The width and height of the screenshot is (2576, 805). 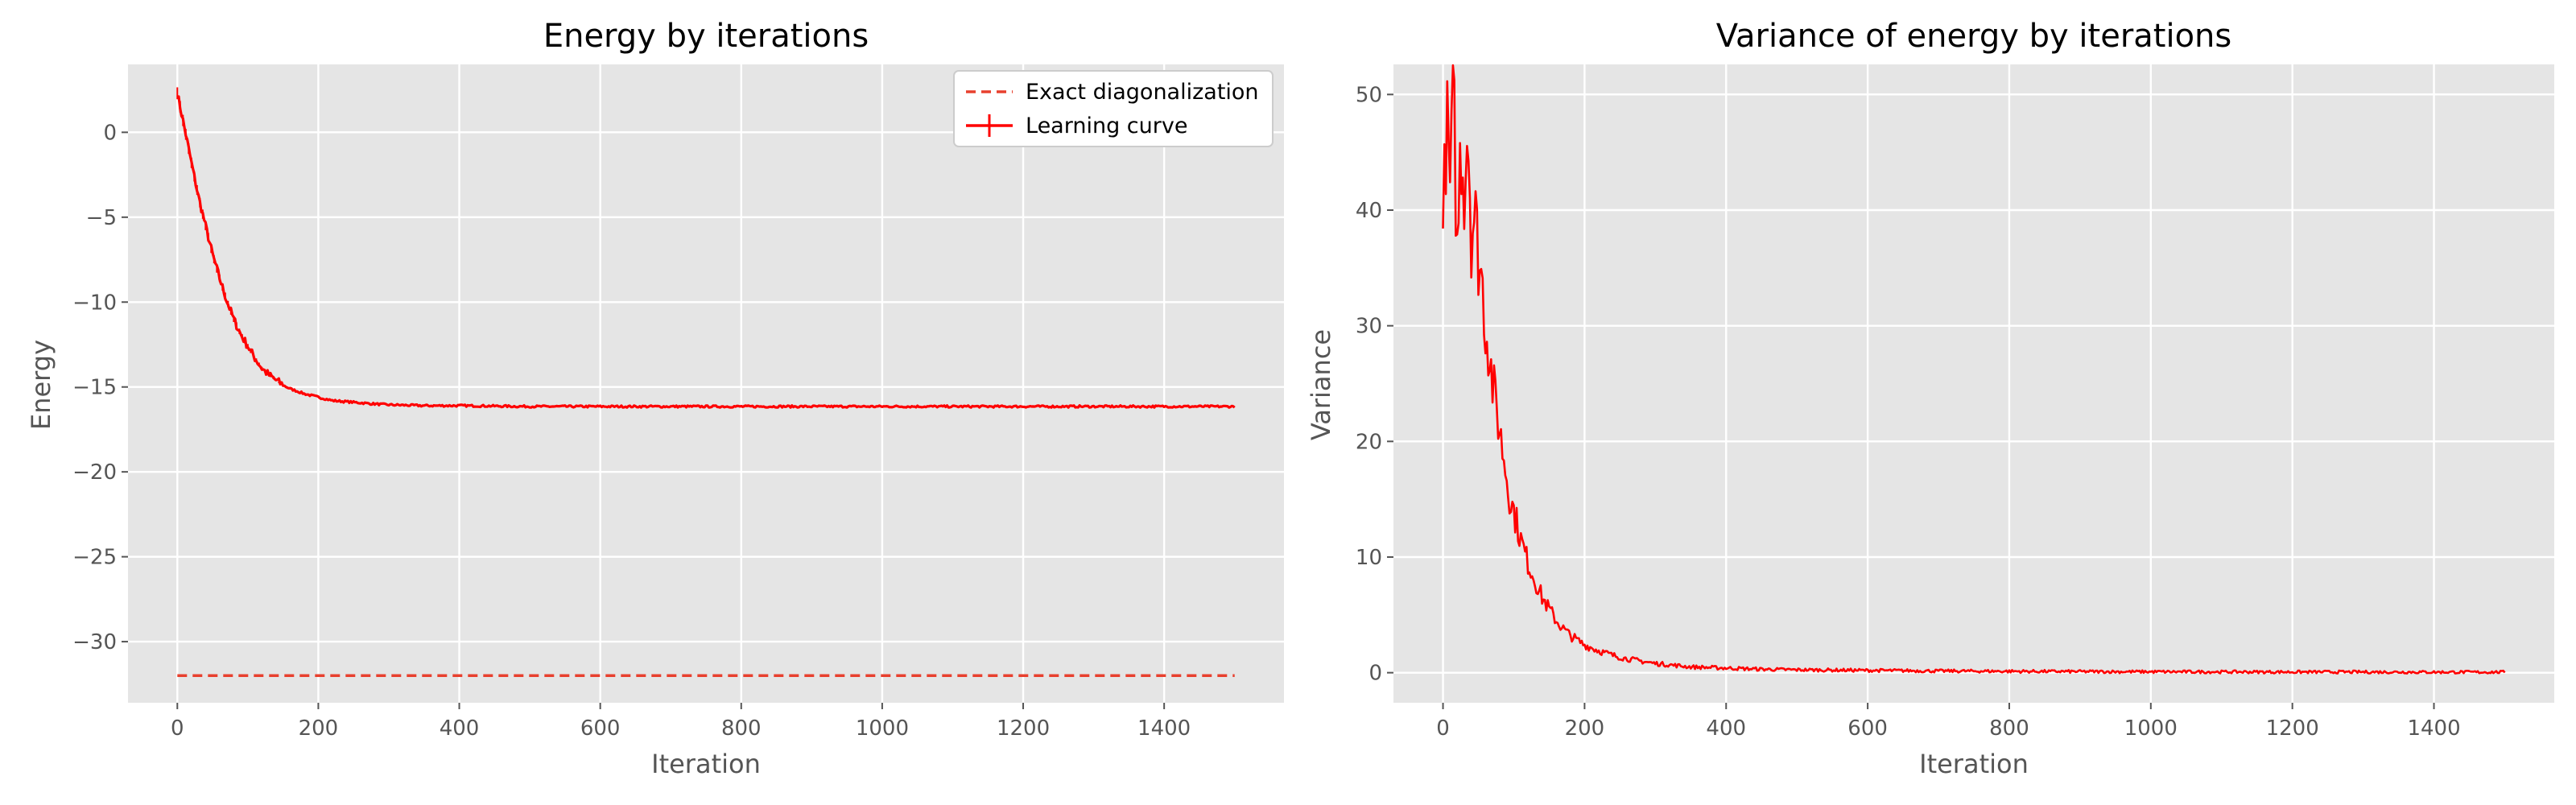 I want to click on variance-x-axis-label: Iteration, so click(x=1974, y=764).